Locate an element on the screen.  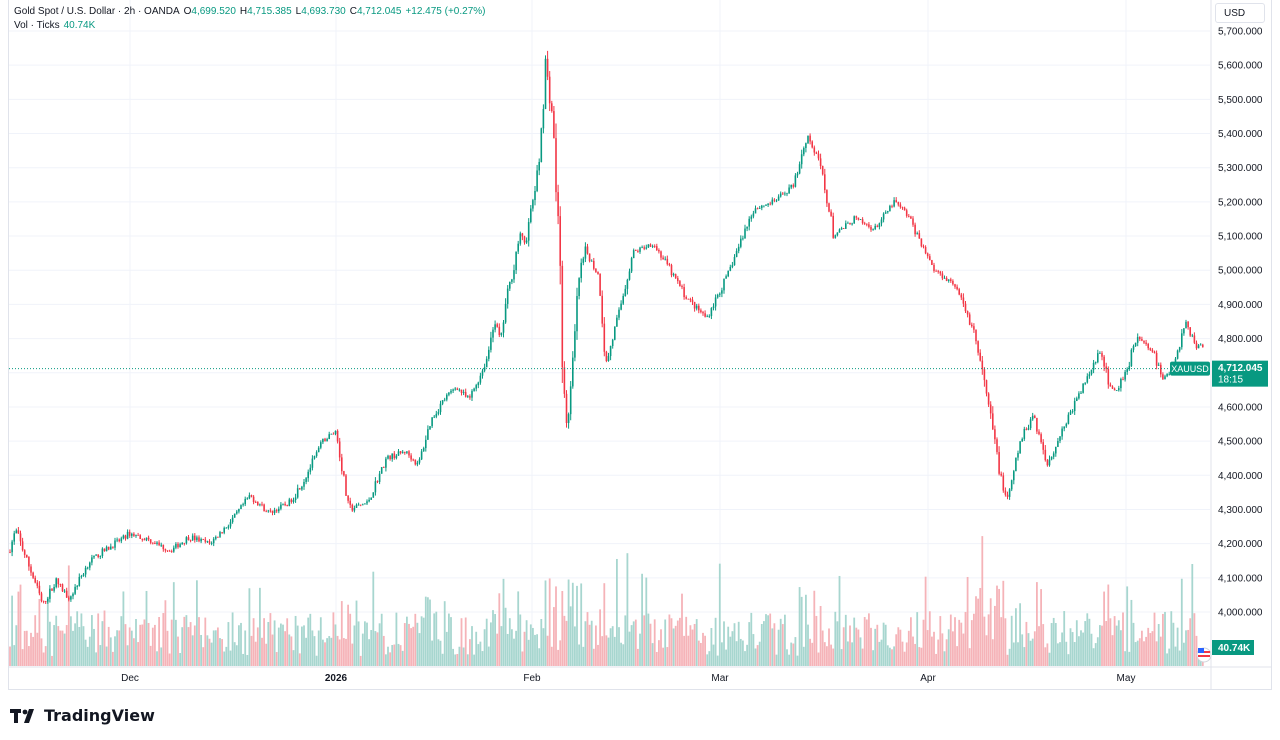
currency-button: USD is located at coordinates (1240, 13).